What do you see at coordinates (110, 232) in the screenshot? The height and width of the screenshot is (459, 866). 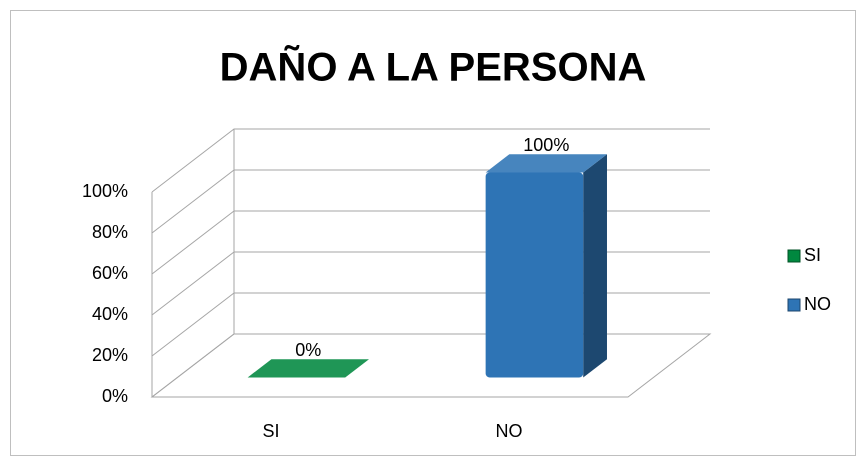 I see `y-tick-label: 80%` at bounding box center [110, 232].